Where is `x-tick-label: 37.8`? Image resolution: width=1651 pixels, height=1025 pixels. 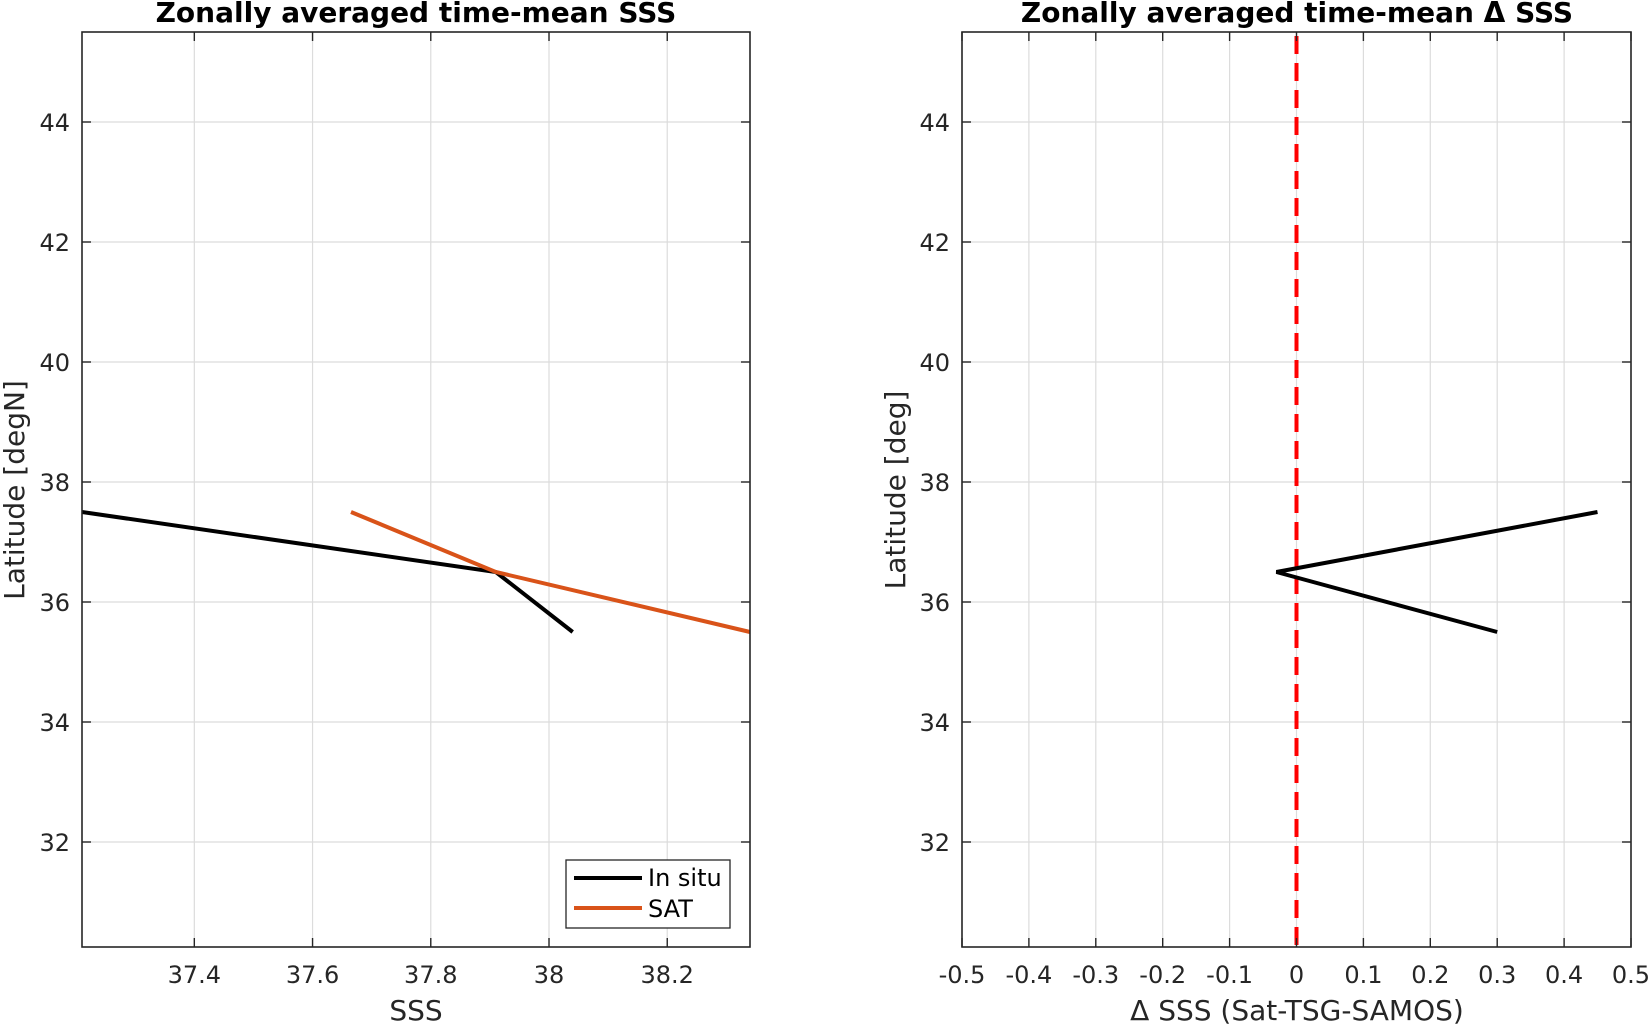 x-tick-label: 37.8 is located at coordinates (430, 975).